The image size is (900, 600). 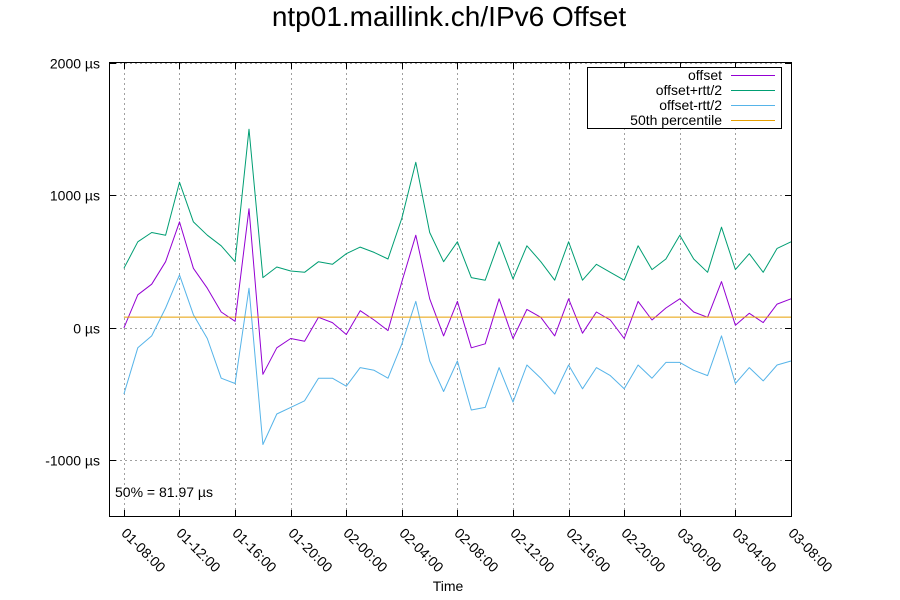 What do you see at coordinates (754, 550) in the screenshot?
I see `x-tick-label: 03-04:00` at bounding box center [754, 550].